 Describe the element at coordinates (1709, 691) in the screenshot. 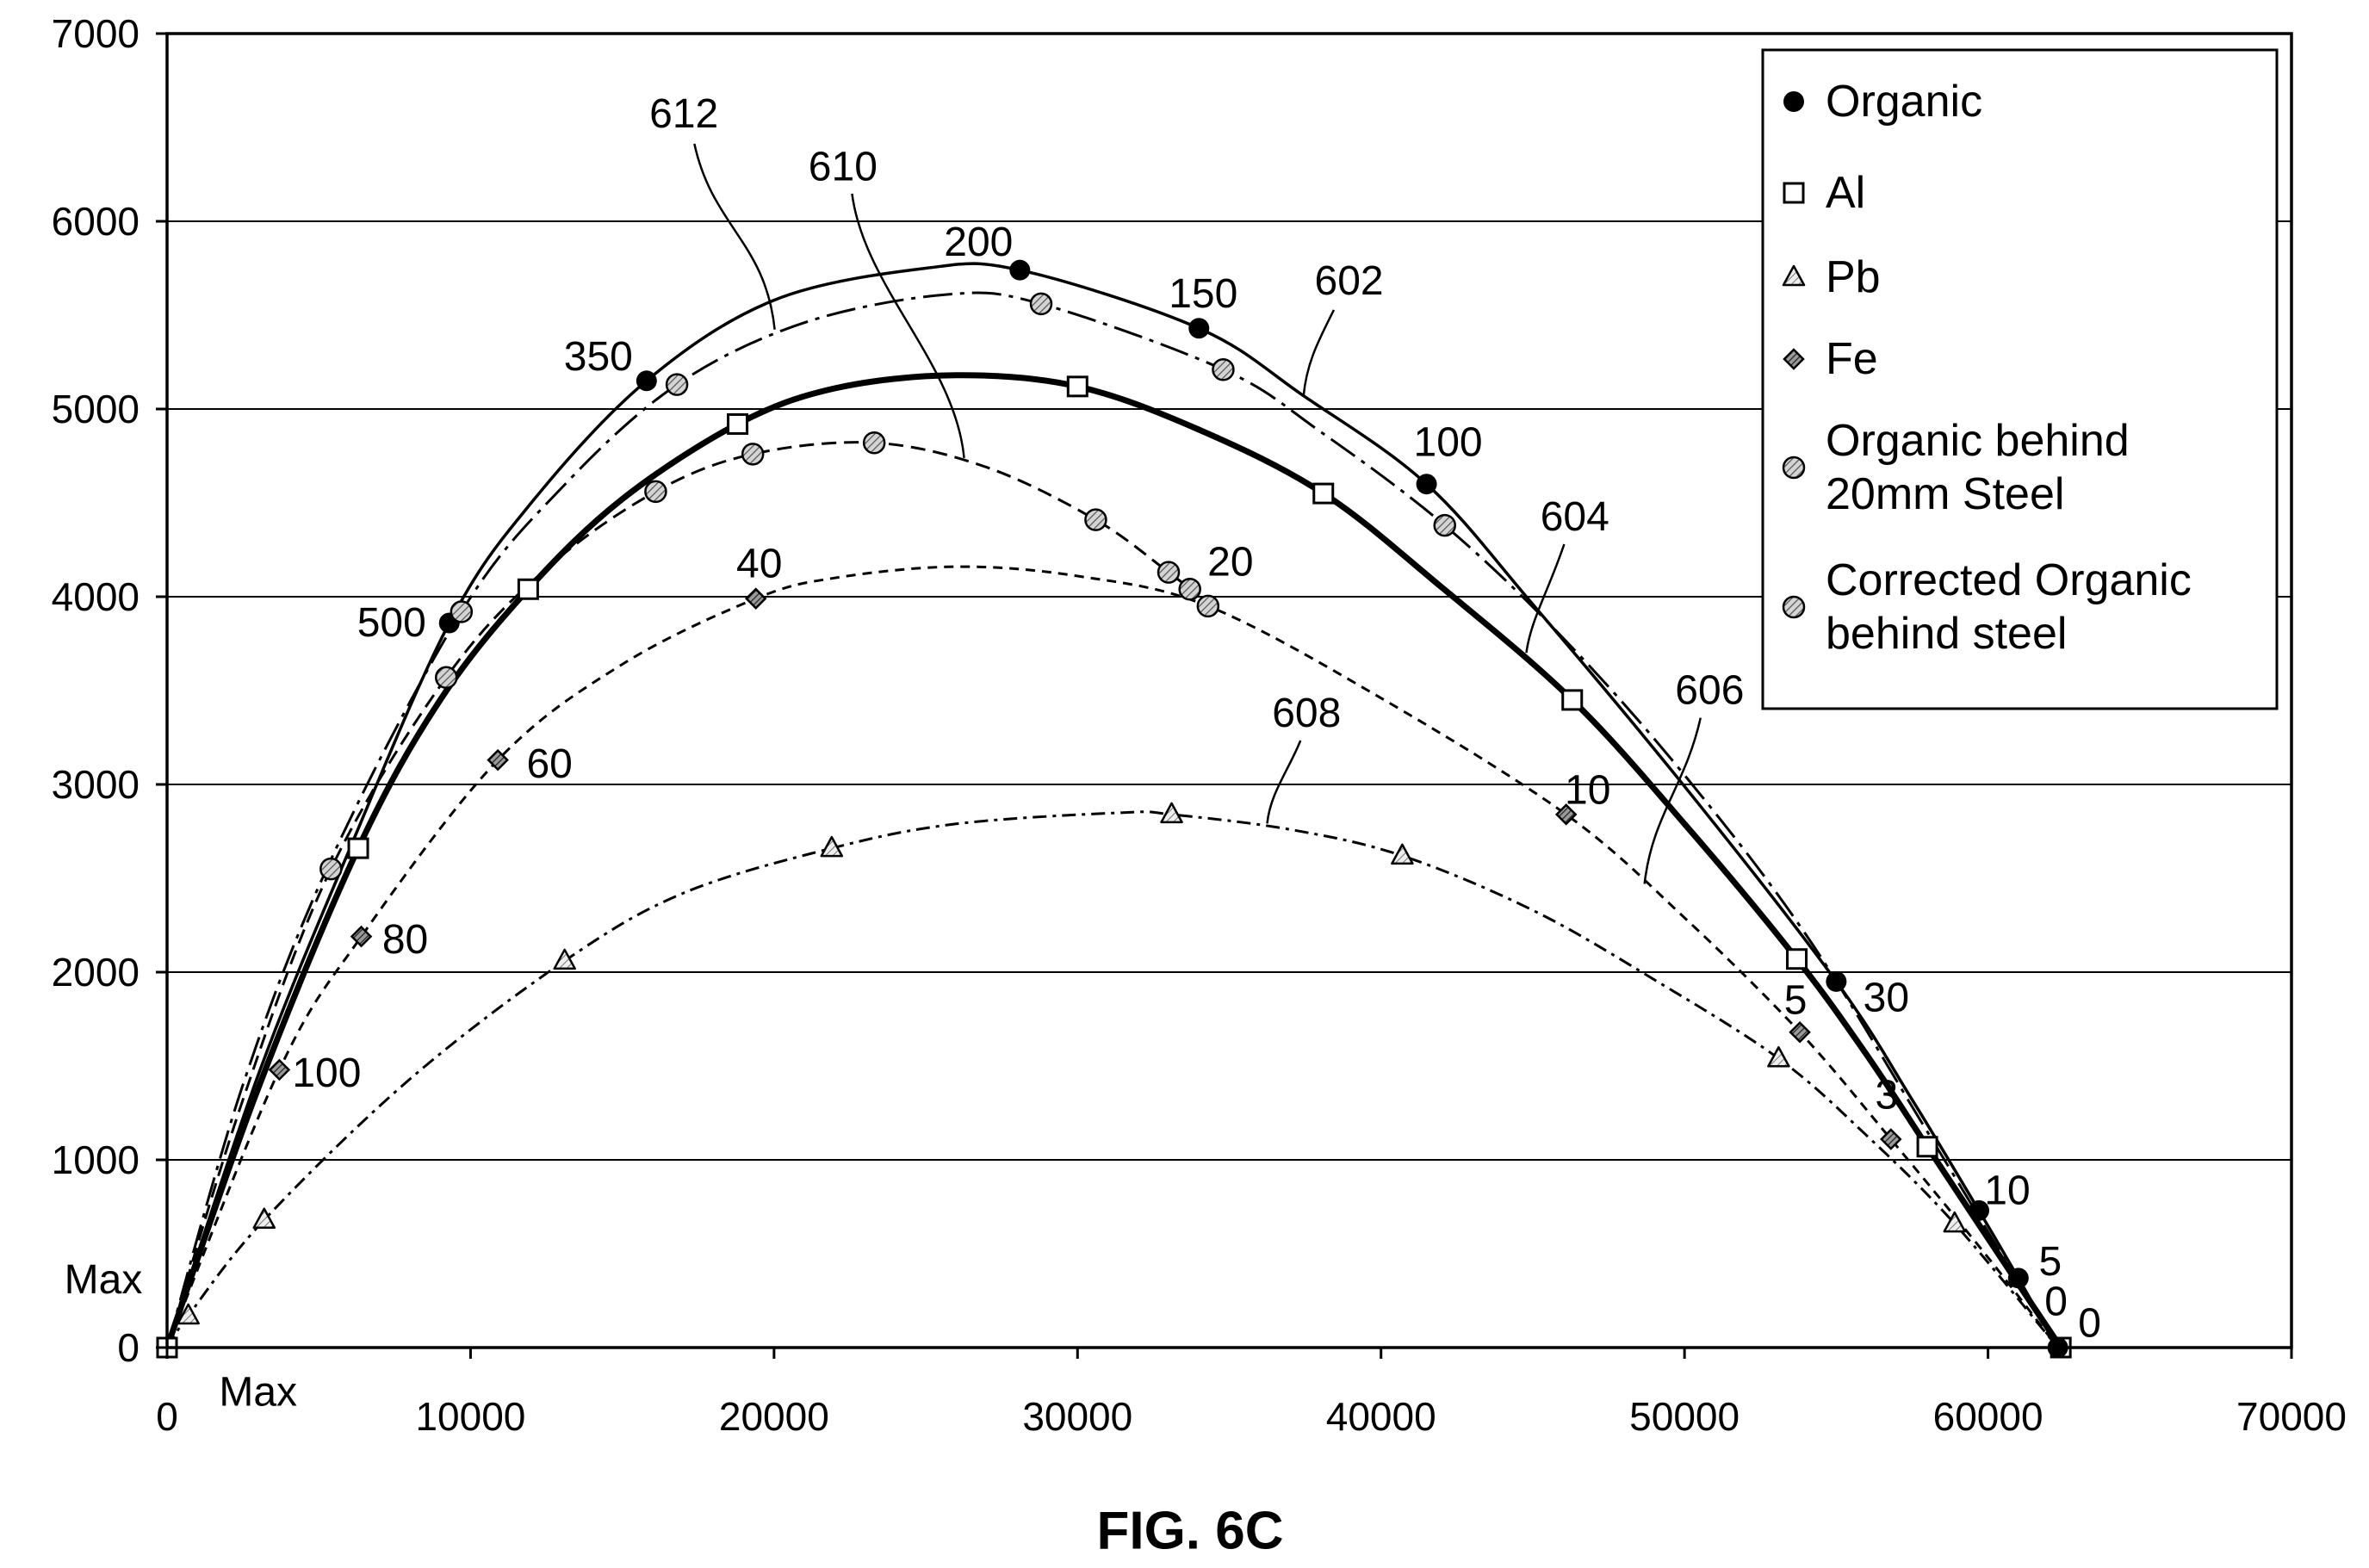

I see `reference-numeral-606: 606` at that location.